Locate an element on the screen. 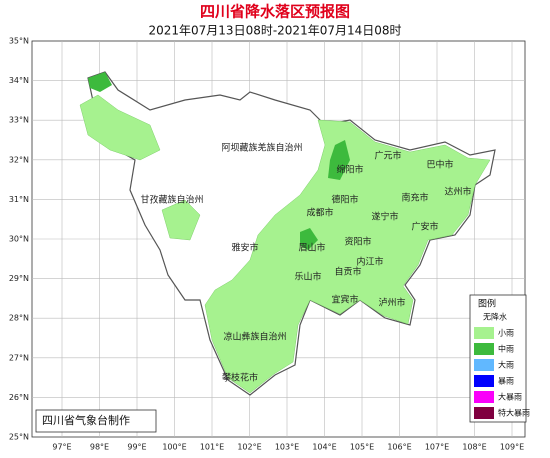 The width and height of the screenshot is (550, 458). lon-label: 98°E is located at coordinates (99, 447).